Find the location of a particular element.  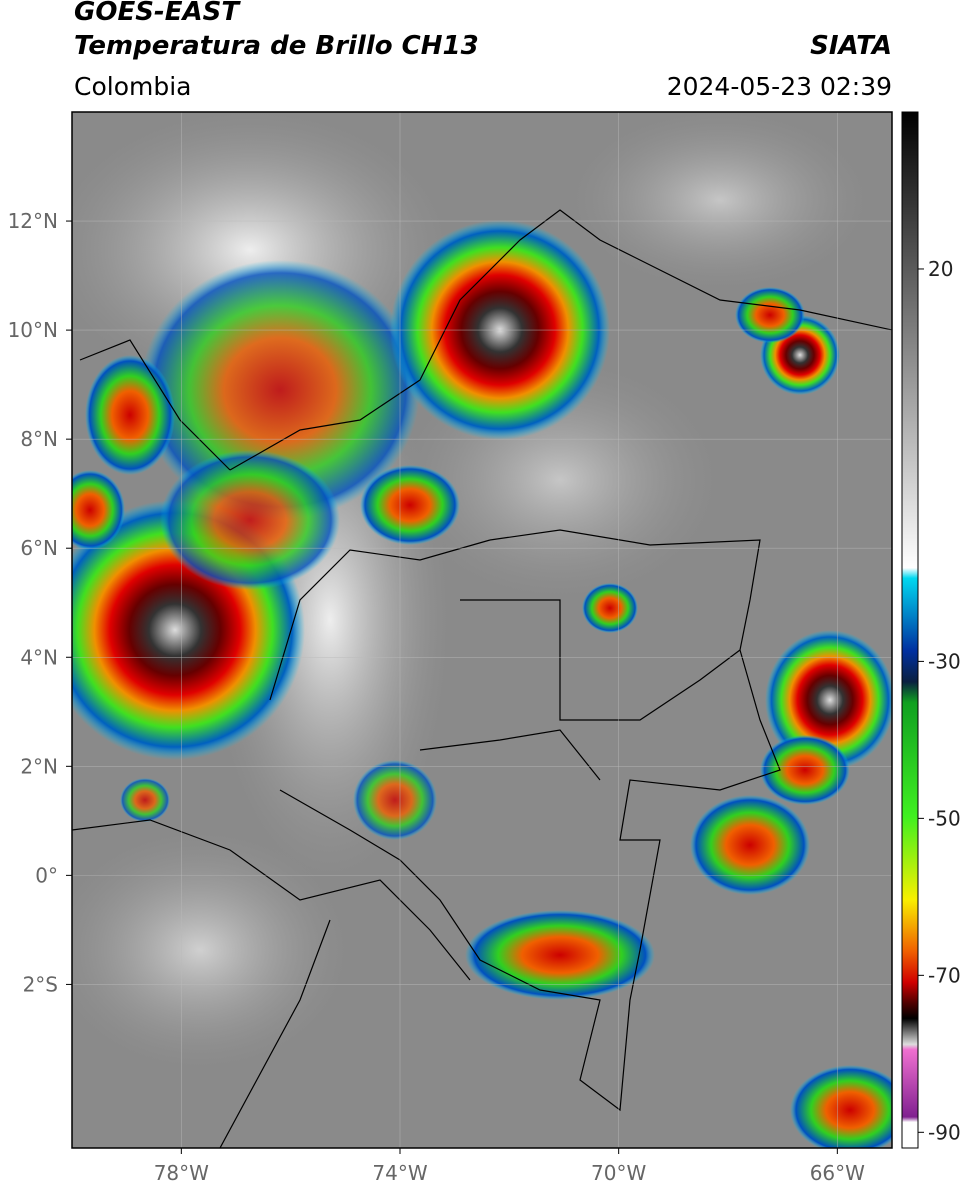

y-tick-label: 6°N is located at coordinates (39, 548).